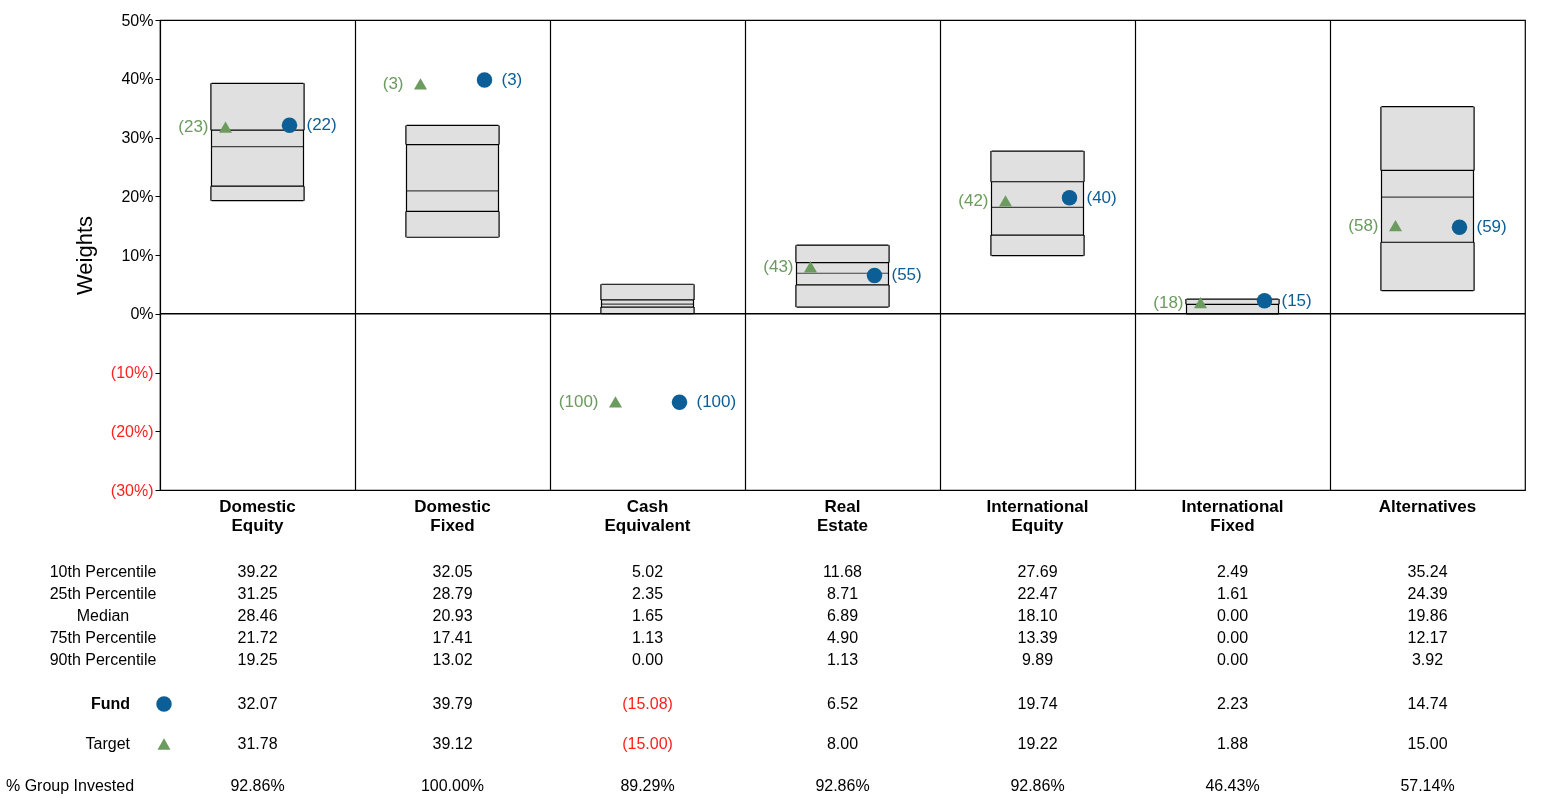 Image resolution: width=1554 pixels, height=809 pixels. Describe the element at coordinates (1296, 300) in the screenshot. I see `annotation: (15)` at that location.